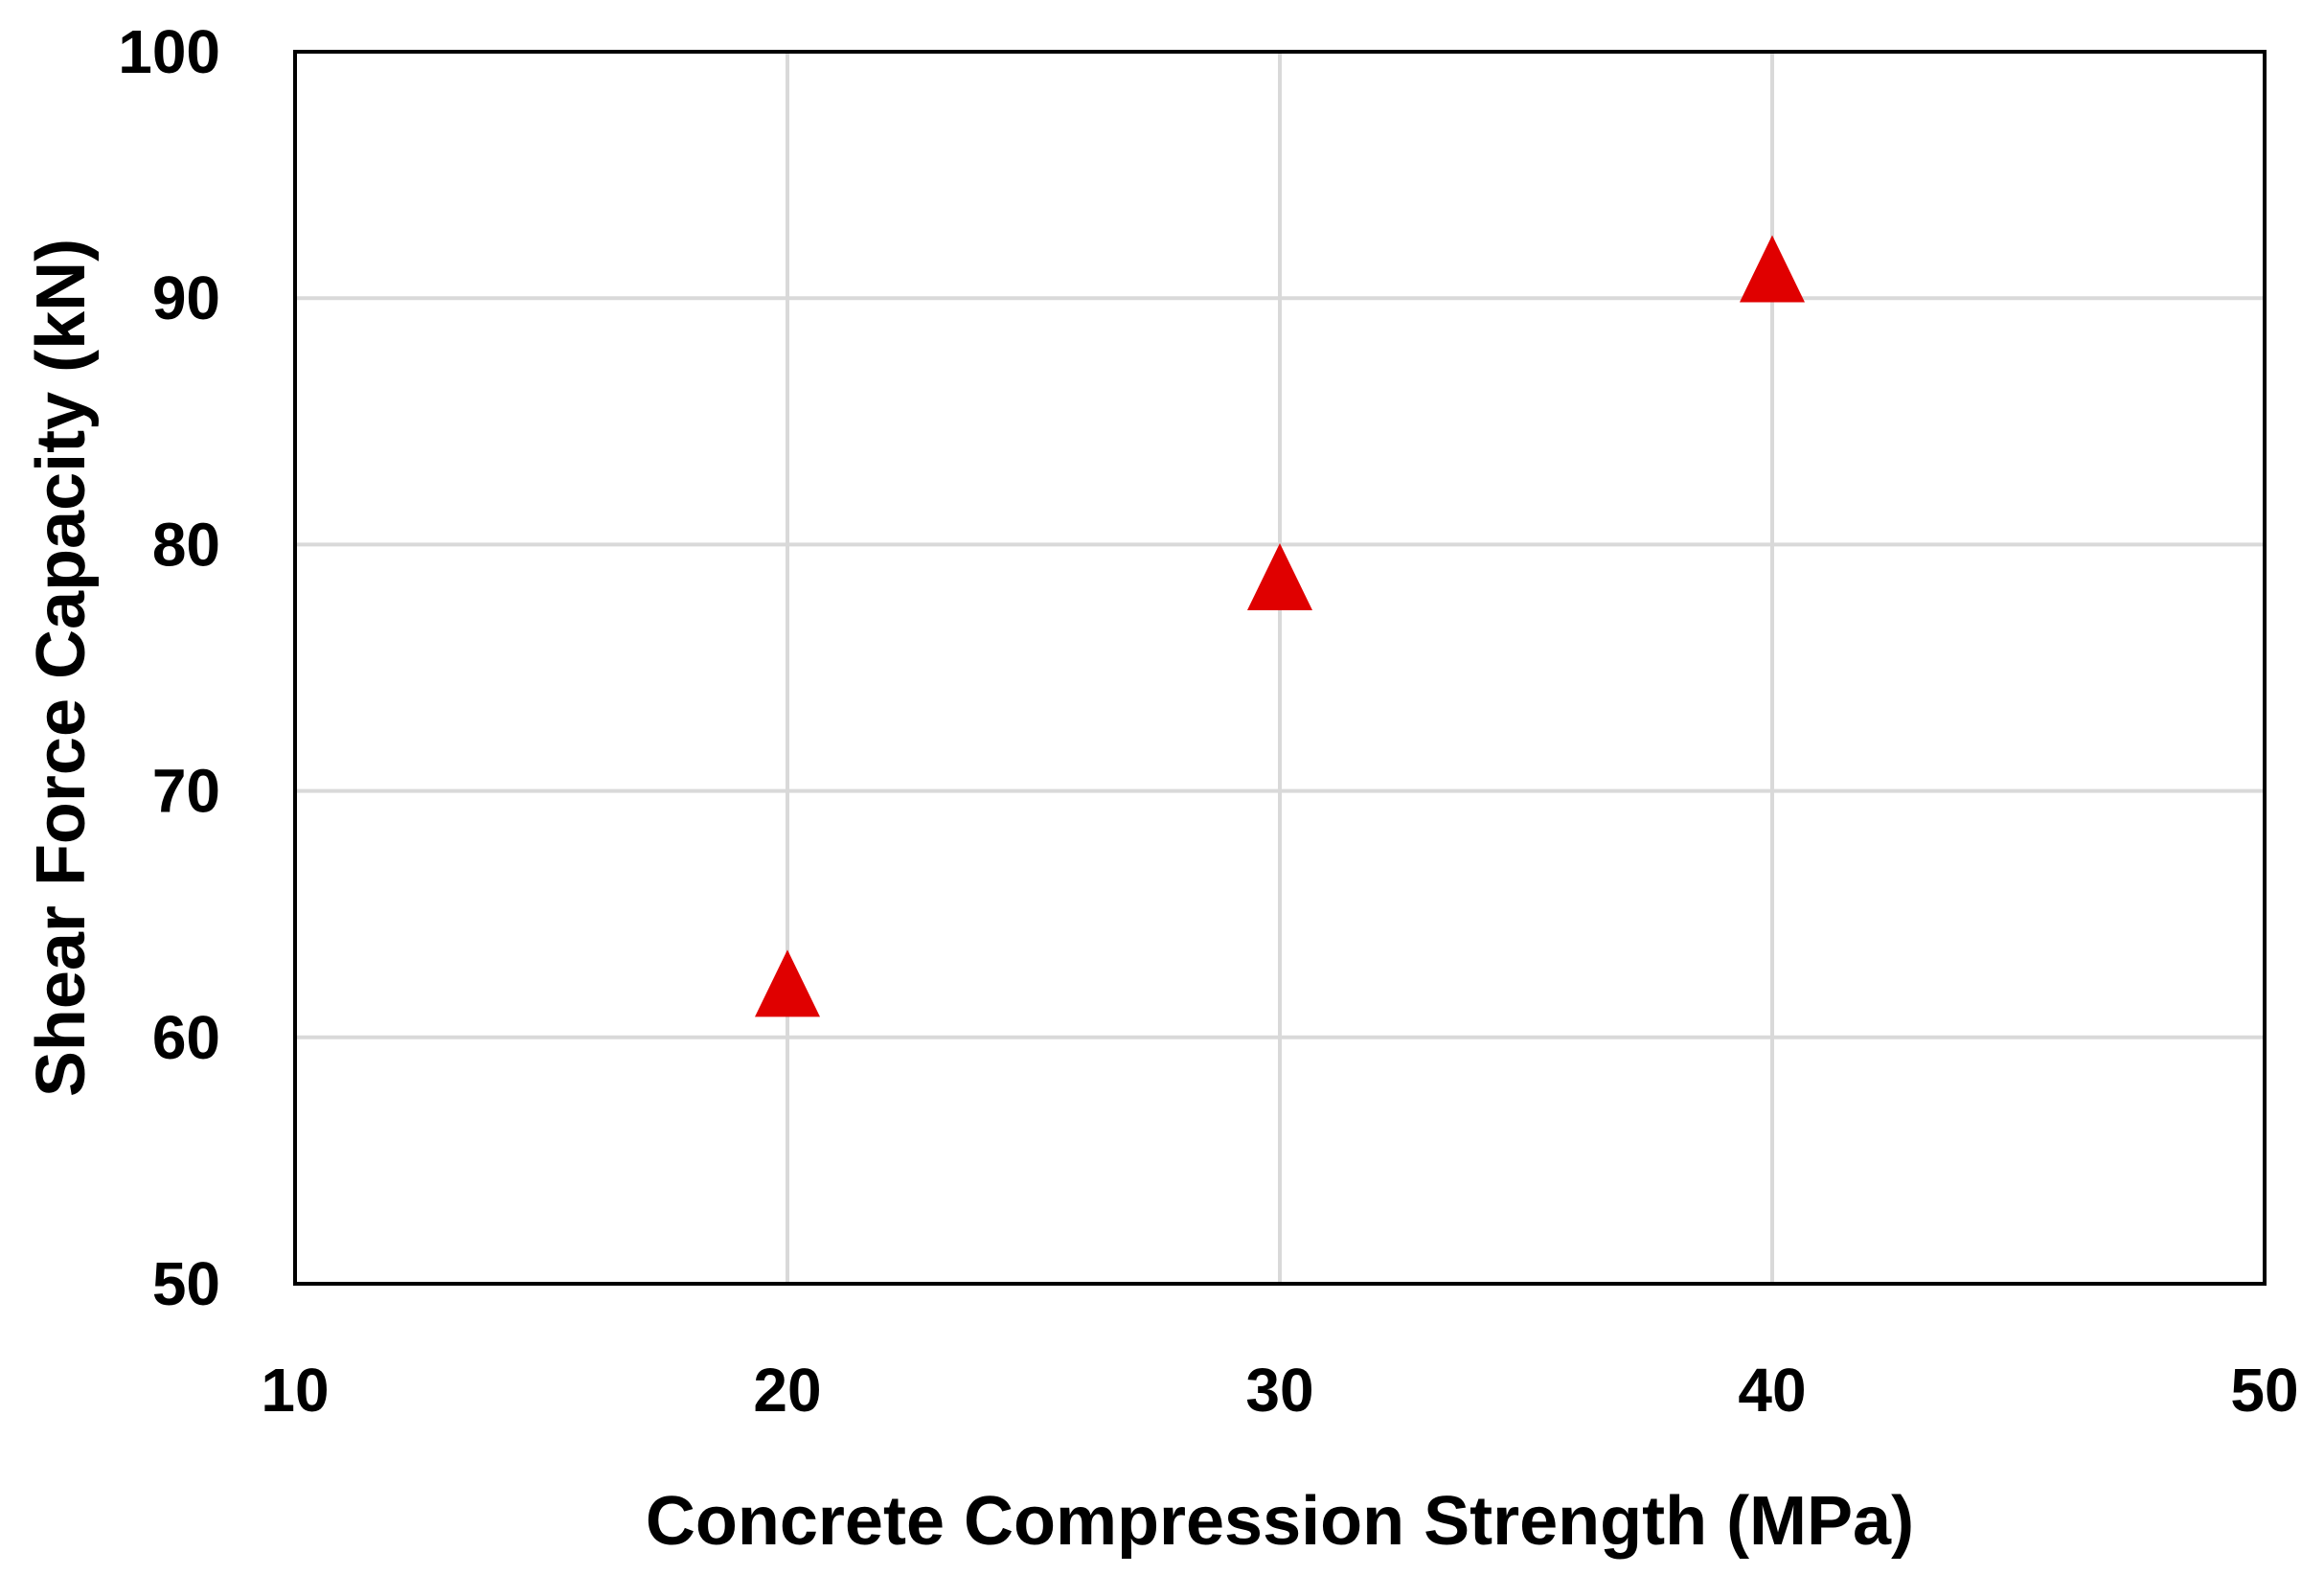  I want to click on x-axis-title: Concrete Compression Strength (MPa), so click(1280, 1521).